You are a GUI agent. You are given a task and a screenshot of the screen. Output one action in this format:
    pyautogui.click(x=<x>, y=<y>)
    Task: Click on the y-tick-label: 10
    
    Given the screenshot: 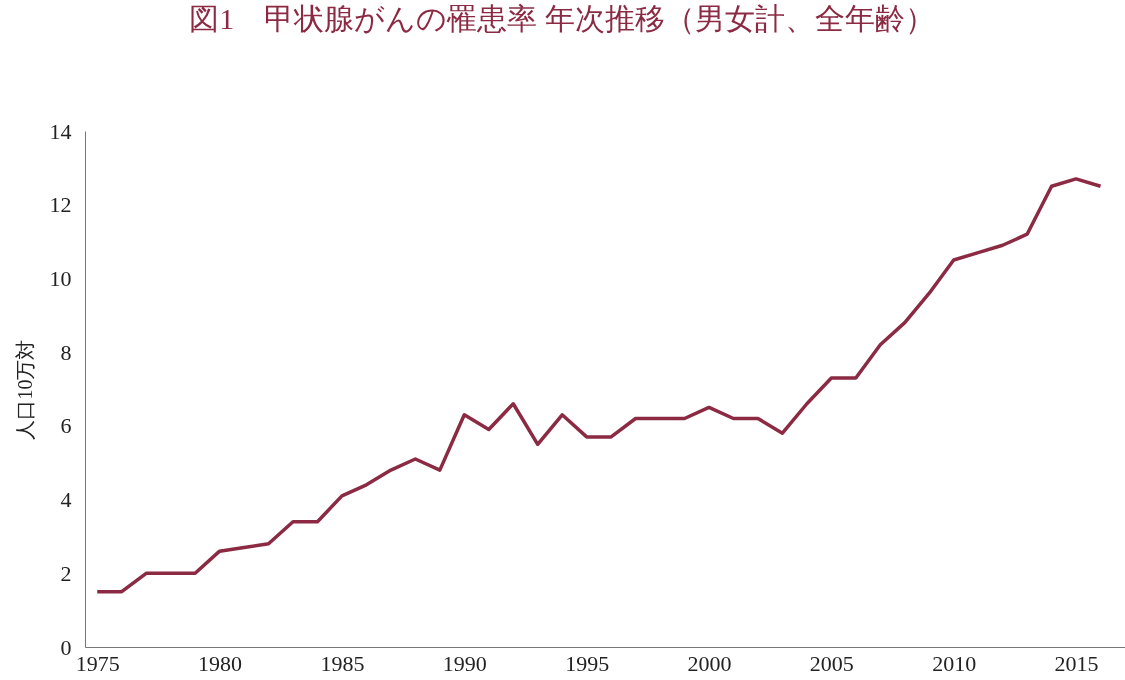 What is the action you would take?
    pyautogui.click(x=60, y=278)
    